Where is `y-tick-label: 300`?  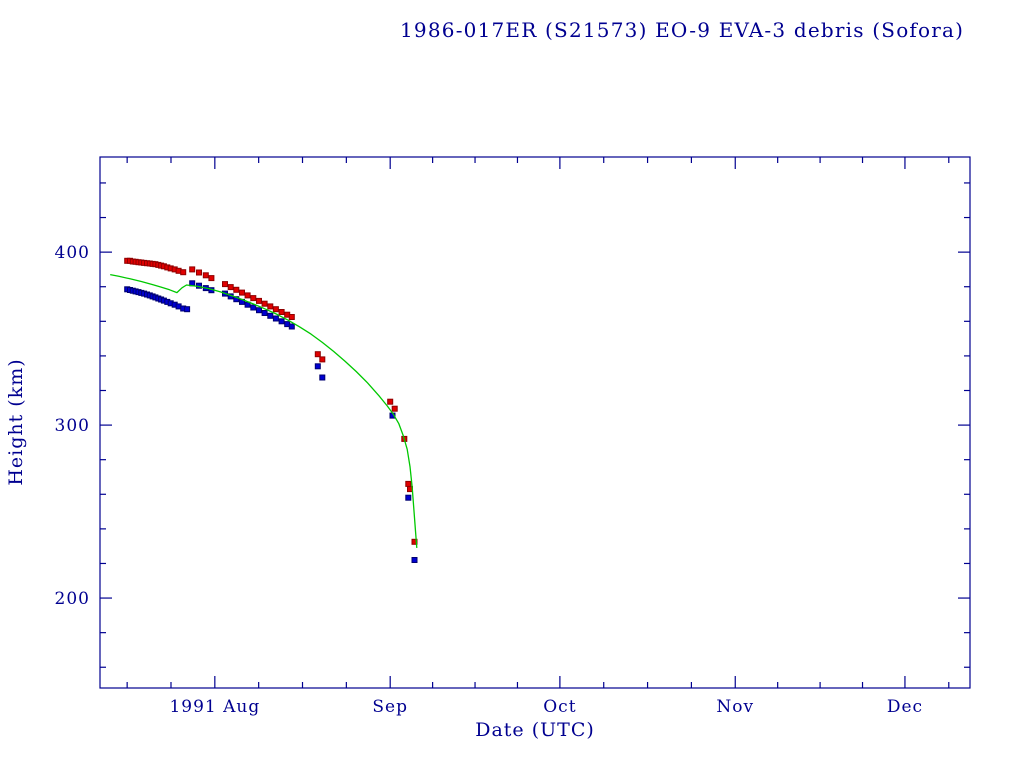
y-tick-label: 300 is located at coordinates (72, 426).